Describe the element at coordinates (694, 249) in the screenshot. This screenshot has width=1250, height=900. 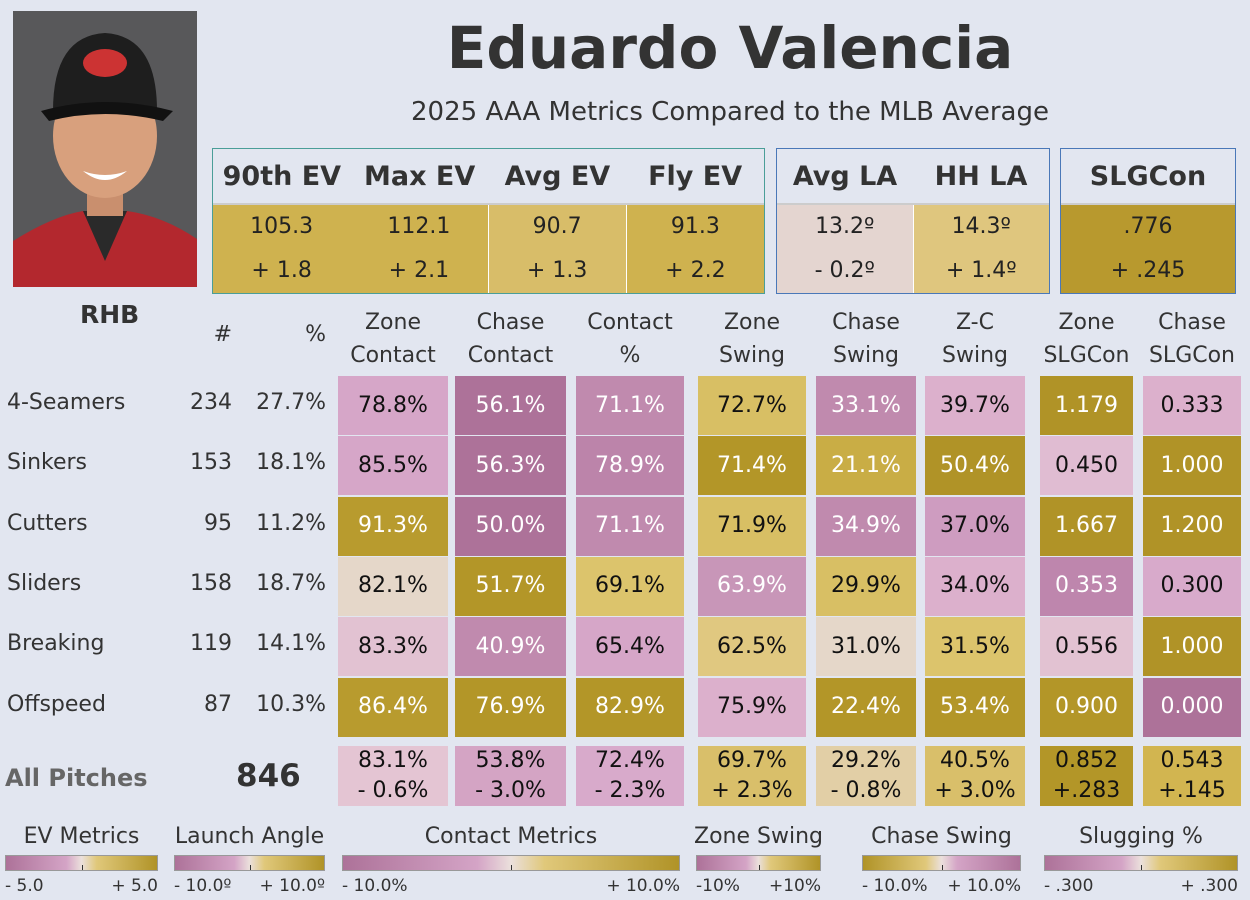
I see `summary-cell: 91.3 + 2.2` at that location.